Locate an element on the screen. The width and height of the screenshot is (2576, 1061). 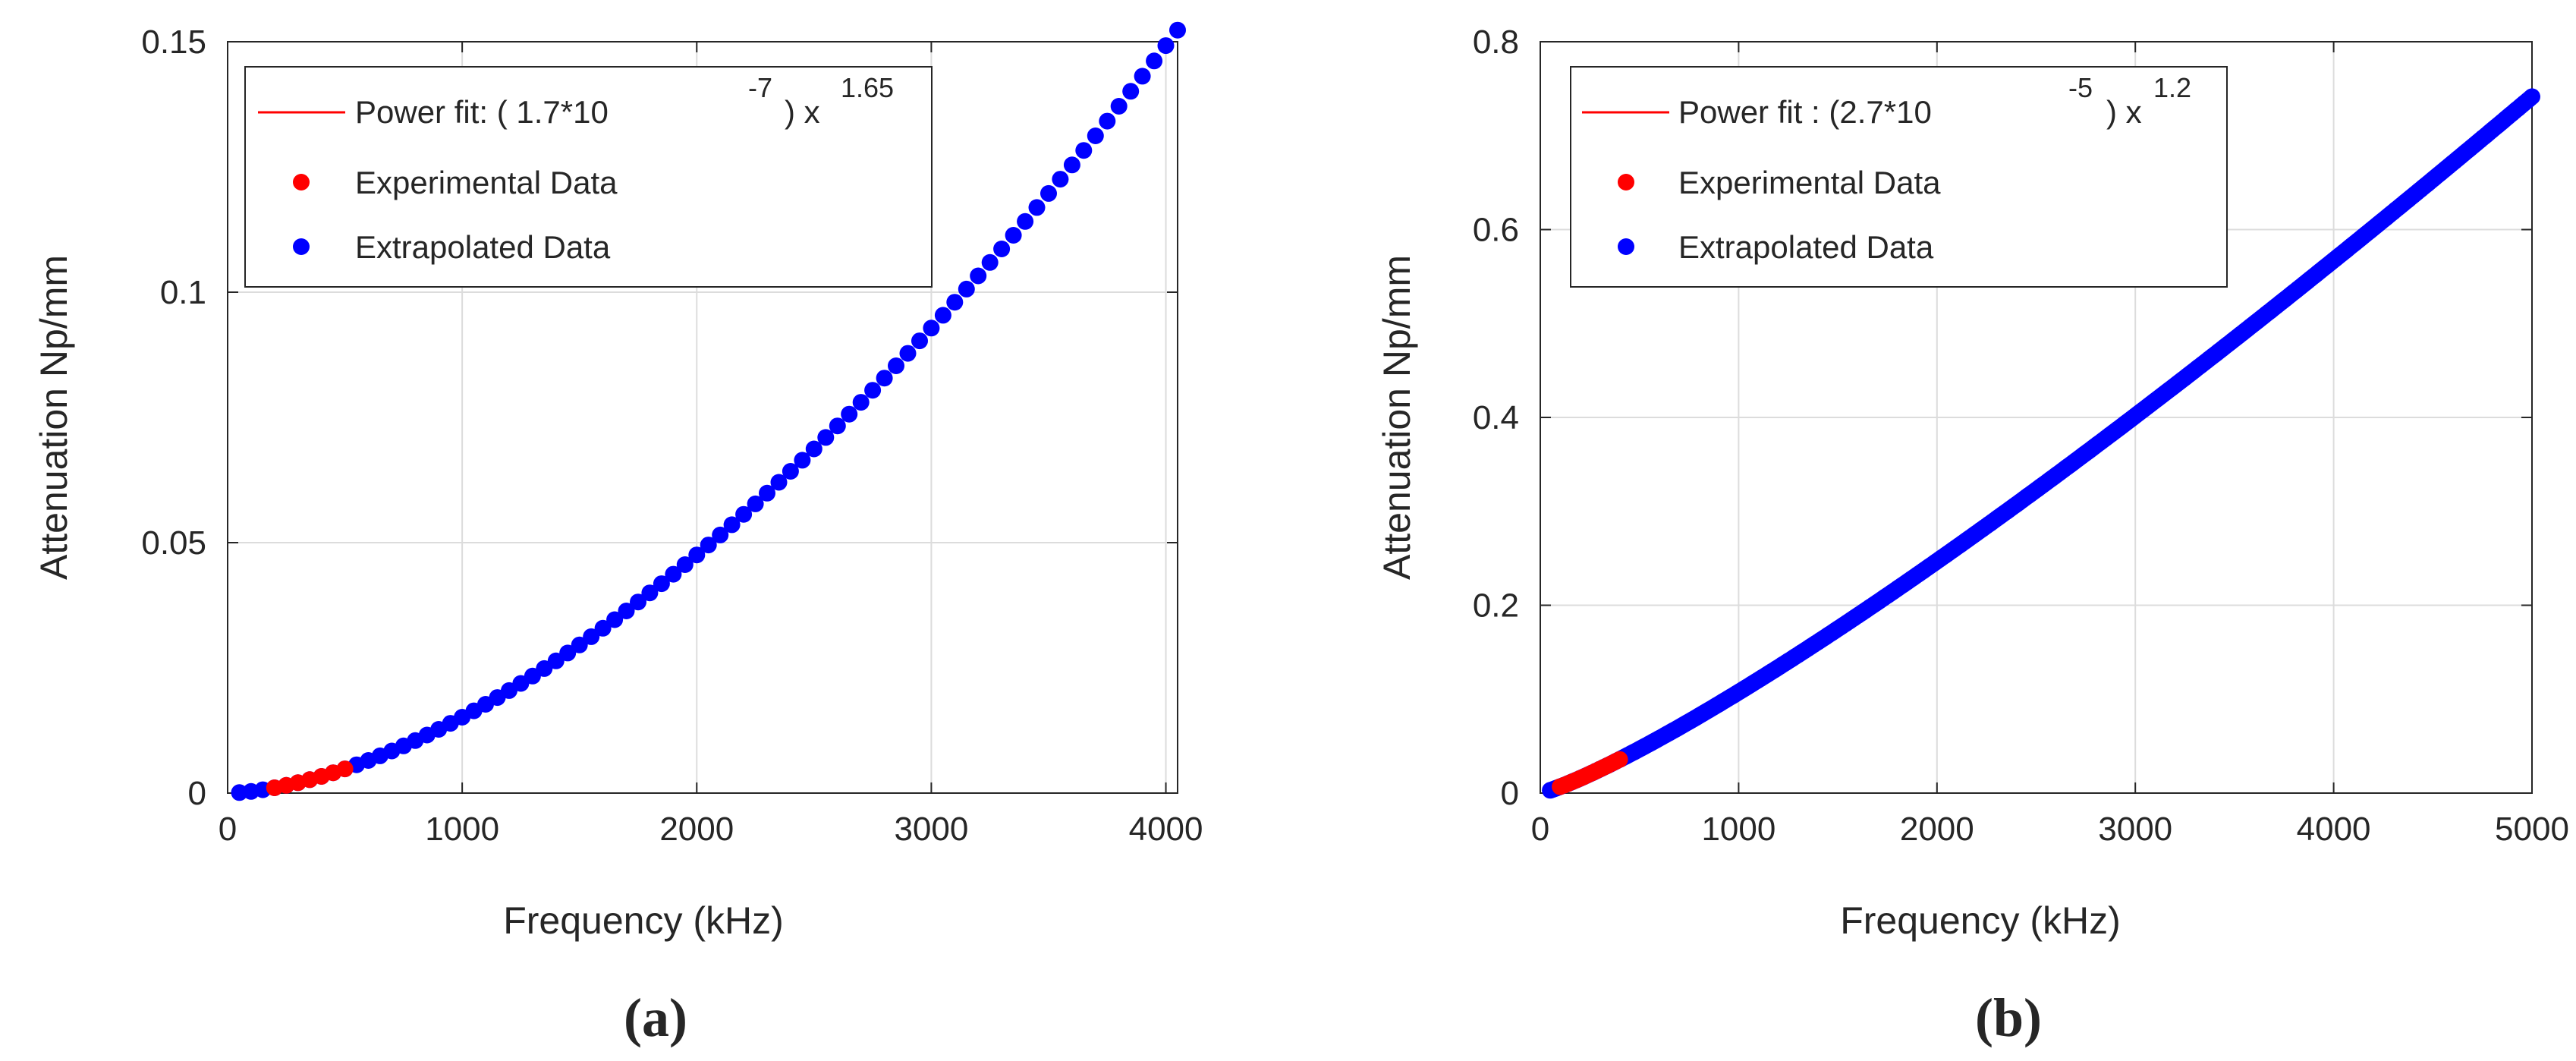
legend-fit-prefix-b: Power fit : (2.7*10 is located at coordinates (1805, 112).